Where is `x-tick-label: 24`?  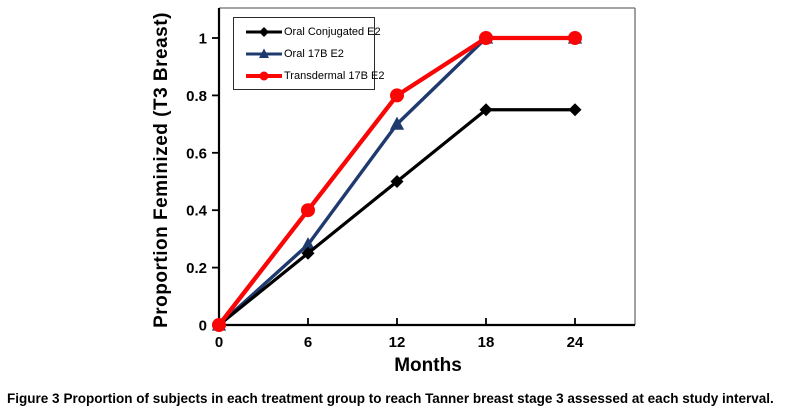
x-tick-label: 24 is located at coordinates (575, 342).